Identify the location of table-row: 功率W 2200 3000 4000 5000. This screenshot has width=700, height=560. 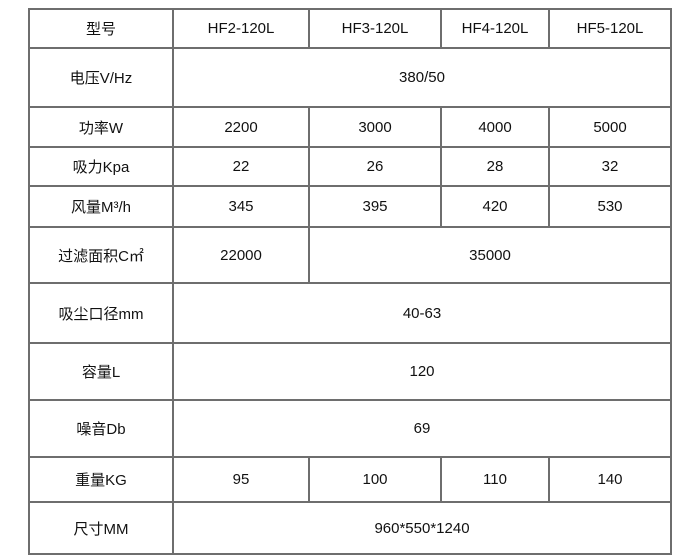
(350, 127).